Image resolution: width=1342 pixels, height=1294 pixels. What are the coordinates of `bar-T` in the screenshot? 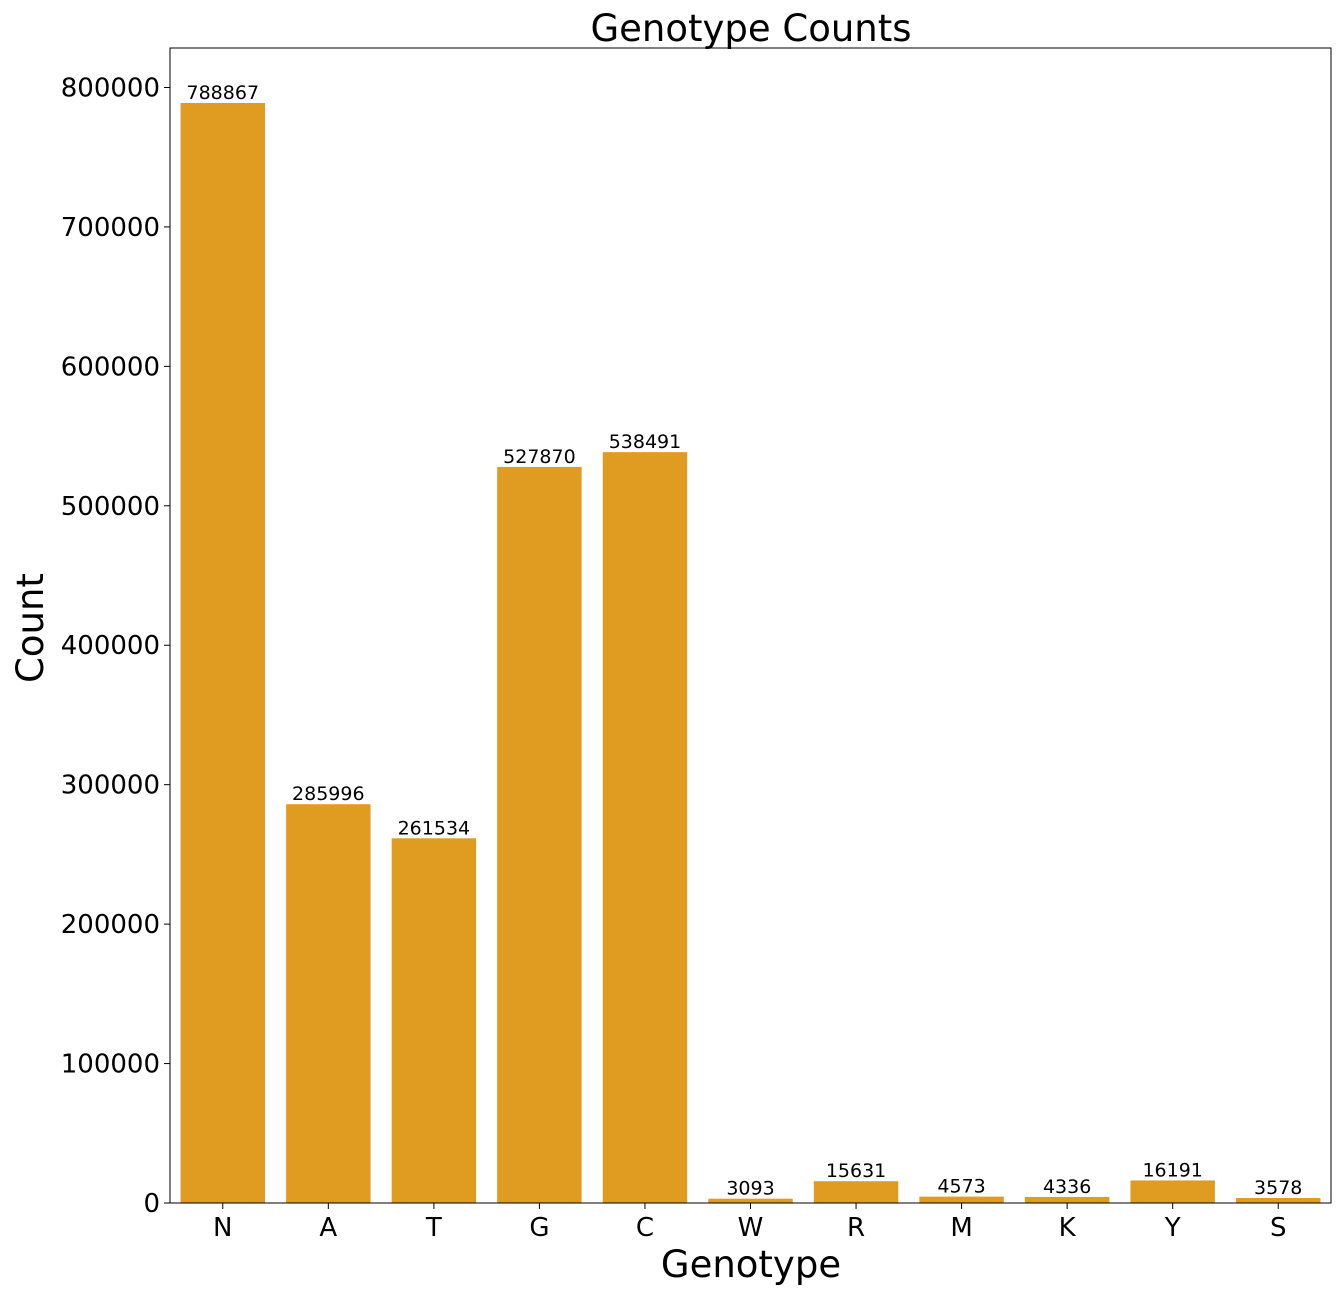 It's located at (434, 1020).